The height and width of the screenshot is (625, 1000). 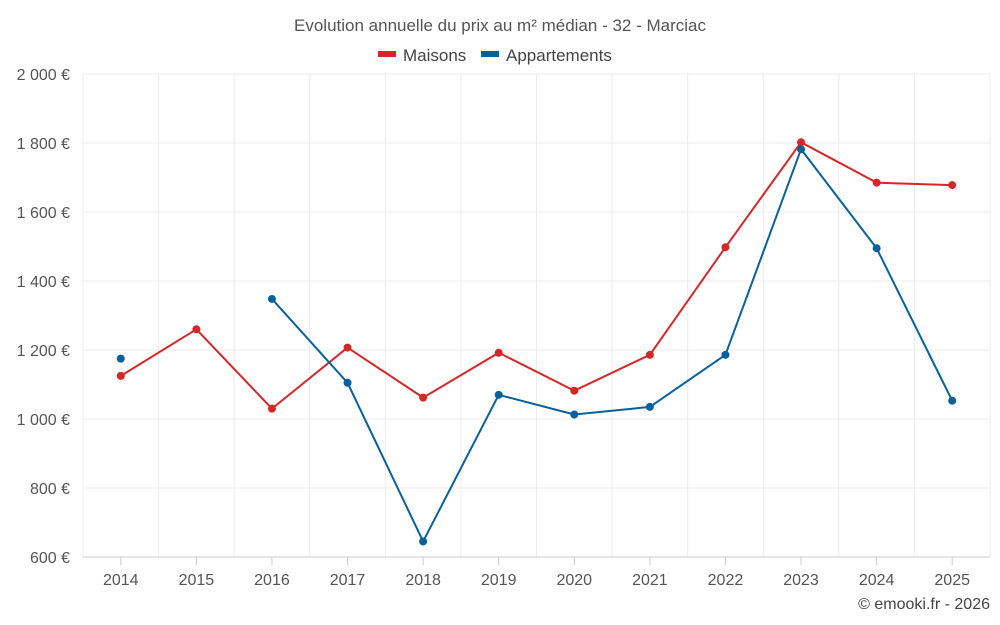 What do you see at coordinates (801, 142) in the screenshot?
I see `data-point-maisons-2023` at bounding box center [801, 142].